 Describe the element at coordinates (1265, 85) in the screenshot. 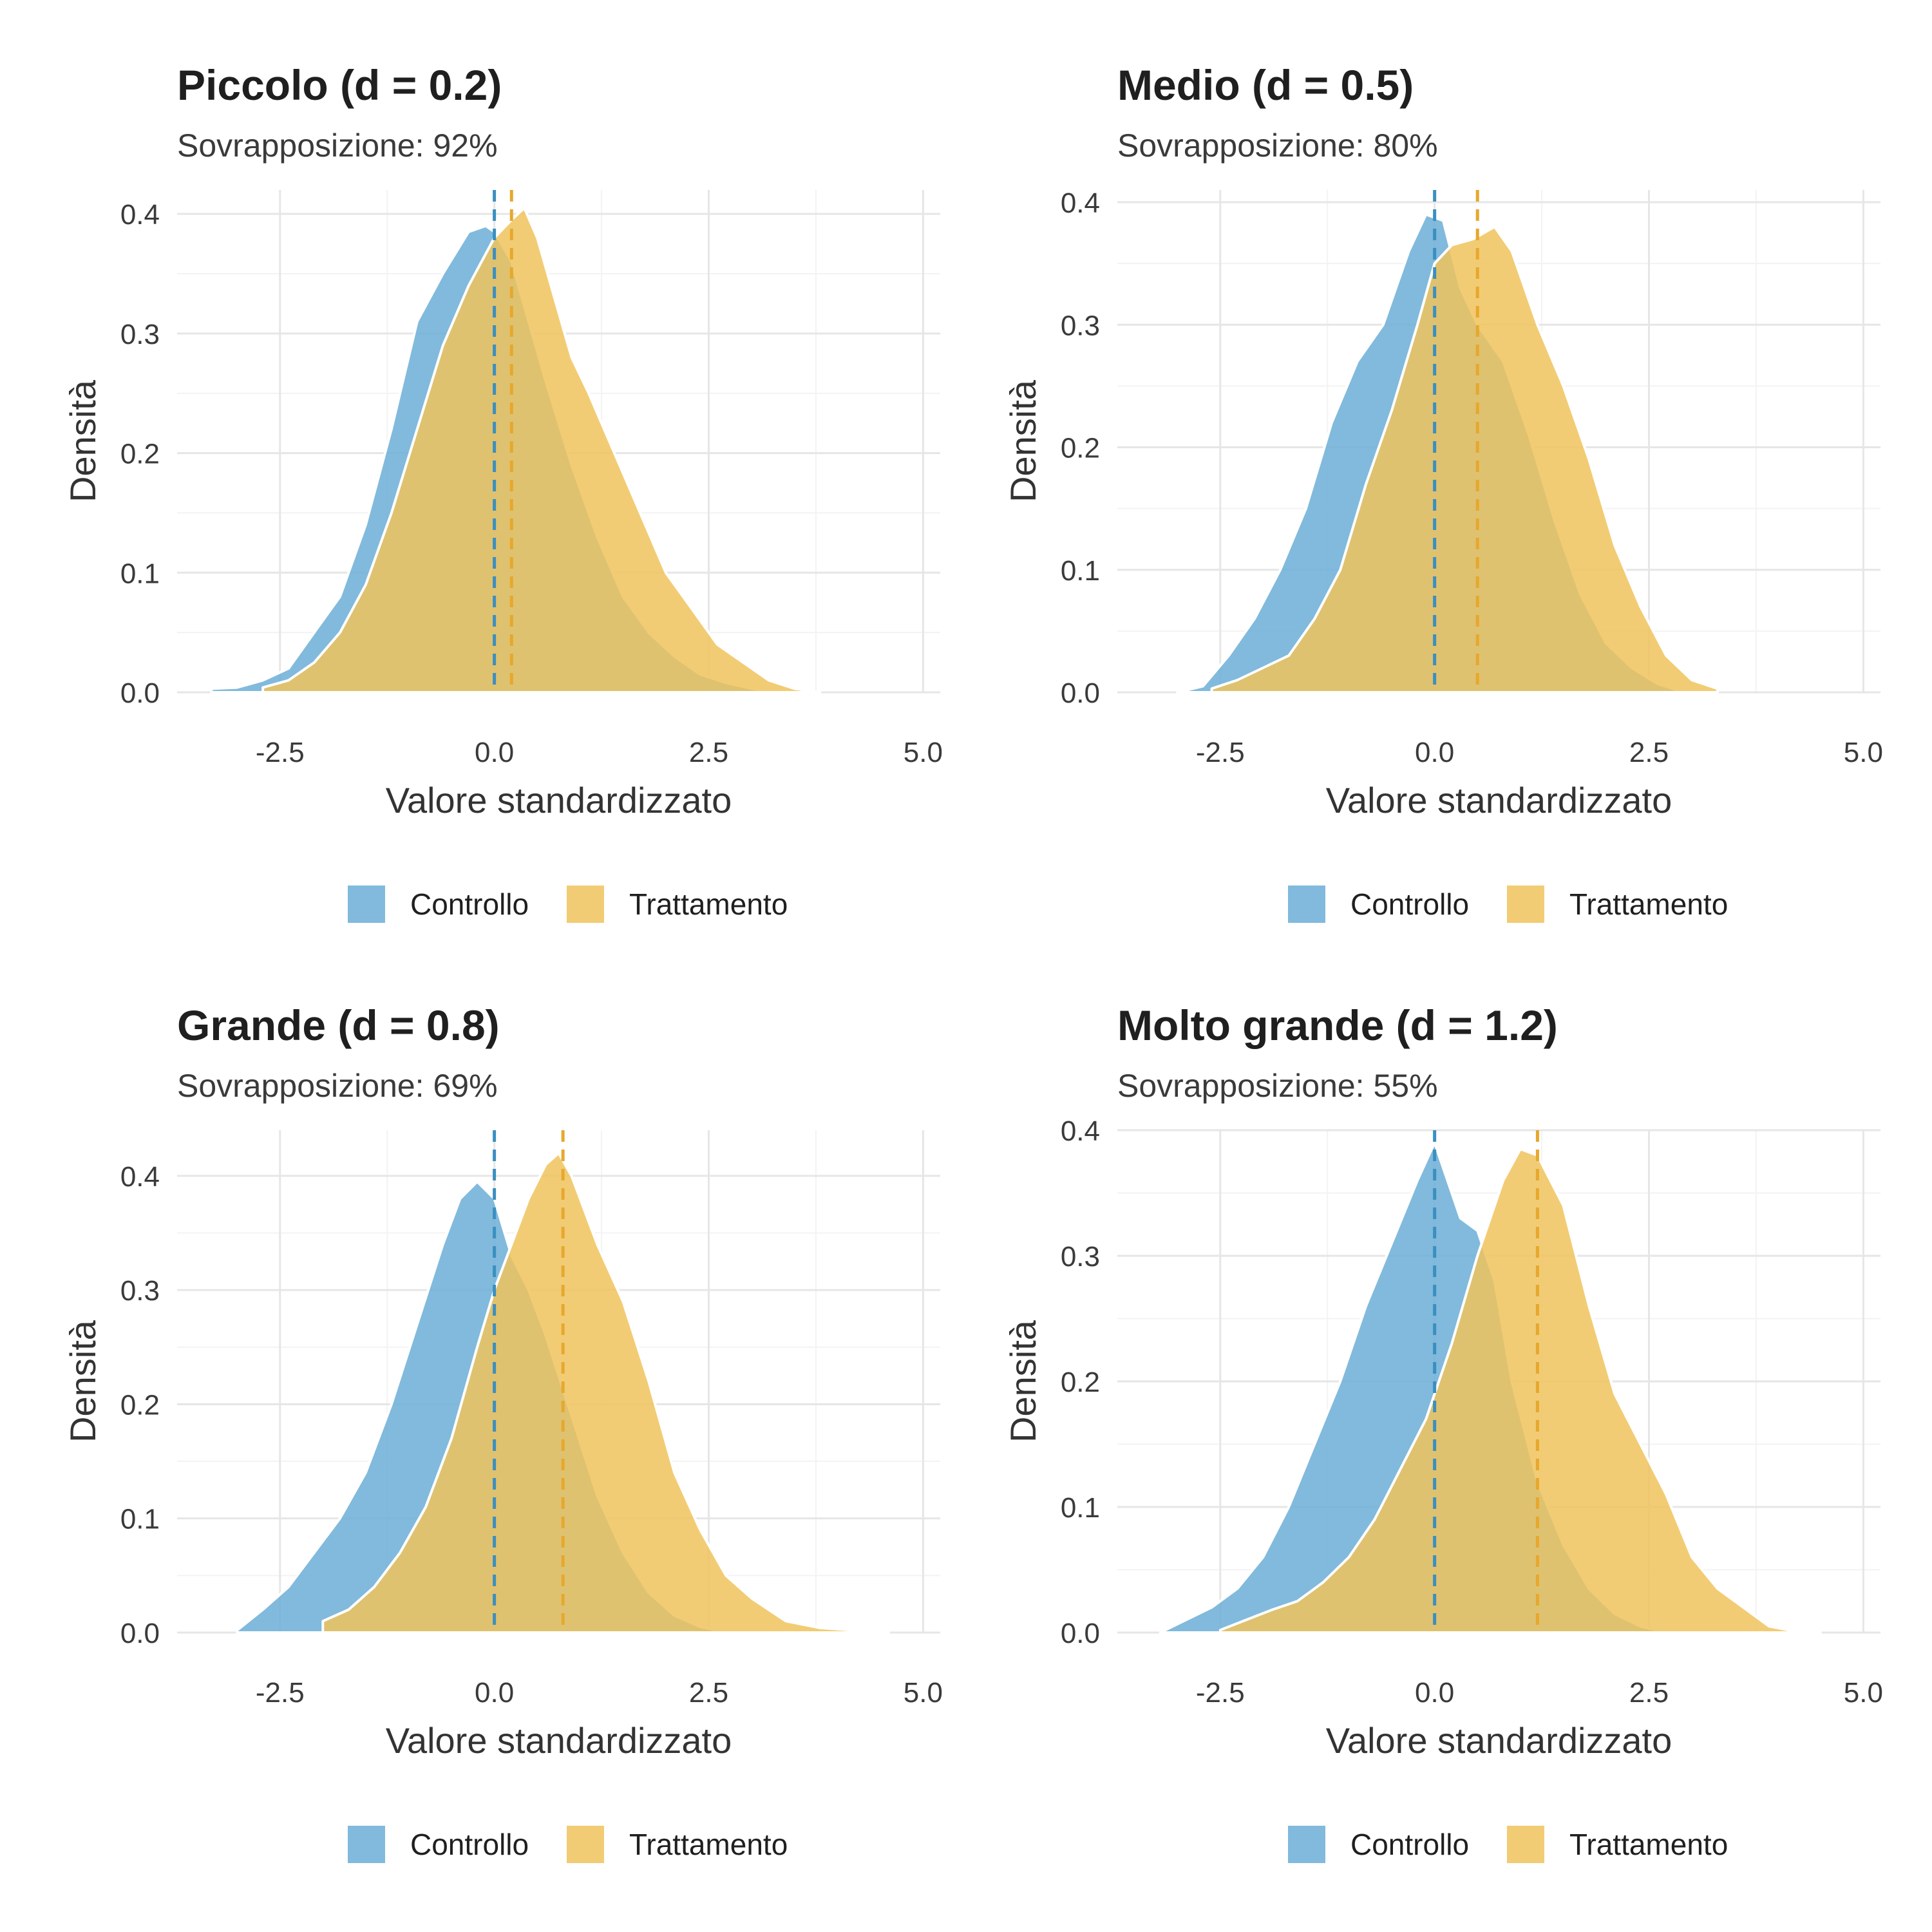

I see `panel-title: Medio (d = 0.5)` at that location.